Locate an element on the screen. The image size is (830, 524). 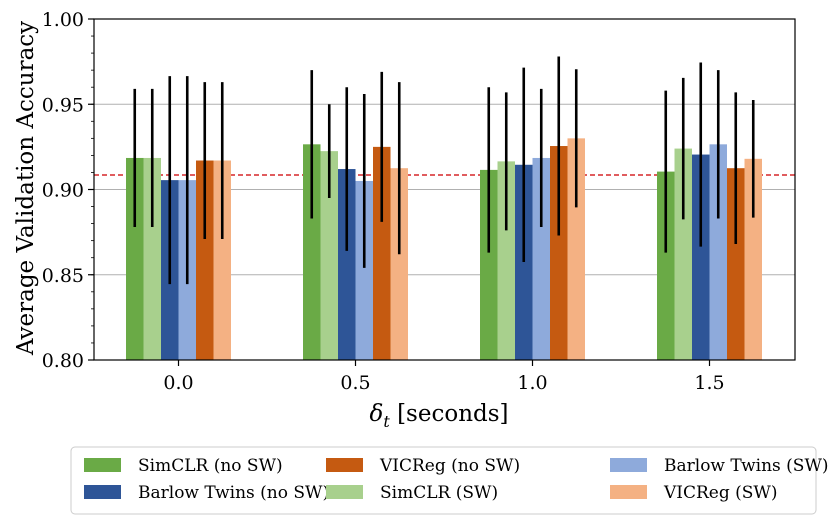
y-axis-label: Average Validation Accuracy is located at coordinates (26, 188).